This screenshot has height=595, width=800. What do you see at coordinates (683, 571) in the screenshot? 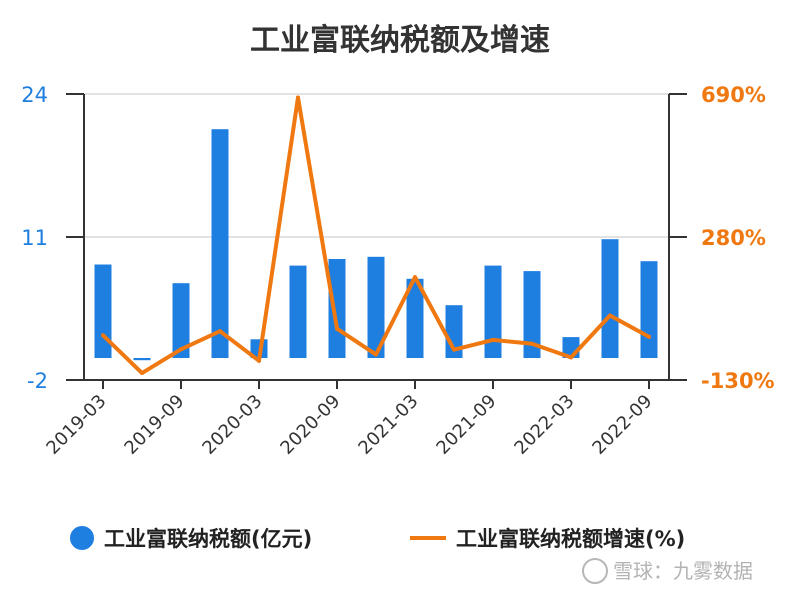
I see `watermark-text: 雪球：九雾数据` at bounding box center [683, 571].